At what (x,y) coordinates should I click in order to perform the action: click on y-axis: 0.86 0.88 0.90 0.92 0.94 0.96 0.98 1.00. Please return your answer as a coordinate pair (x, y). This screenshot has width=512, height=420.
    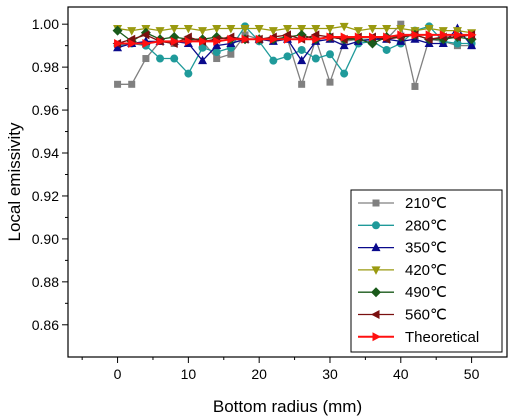
    Looking at the image, I should click on (50, 174).